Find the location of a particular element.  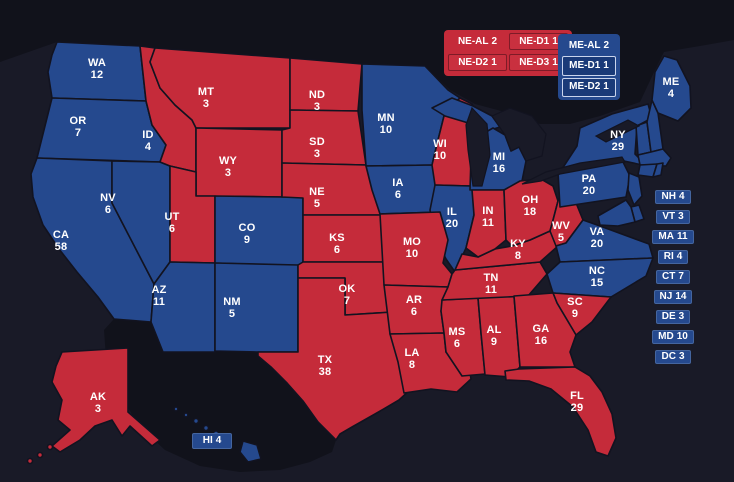

state-label-la: LA 8 is located at coordinates (411, 359).